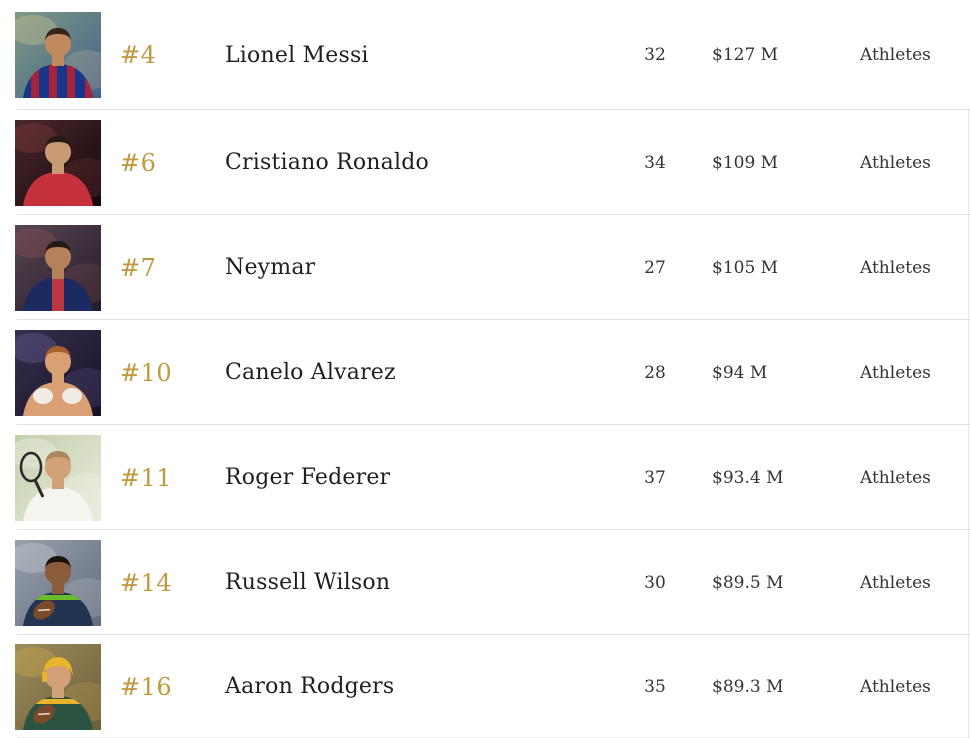  I want to click on athlete-name-link: Canelo Alvarez, so click(310, 372).